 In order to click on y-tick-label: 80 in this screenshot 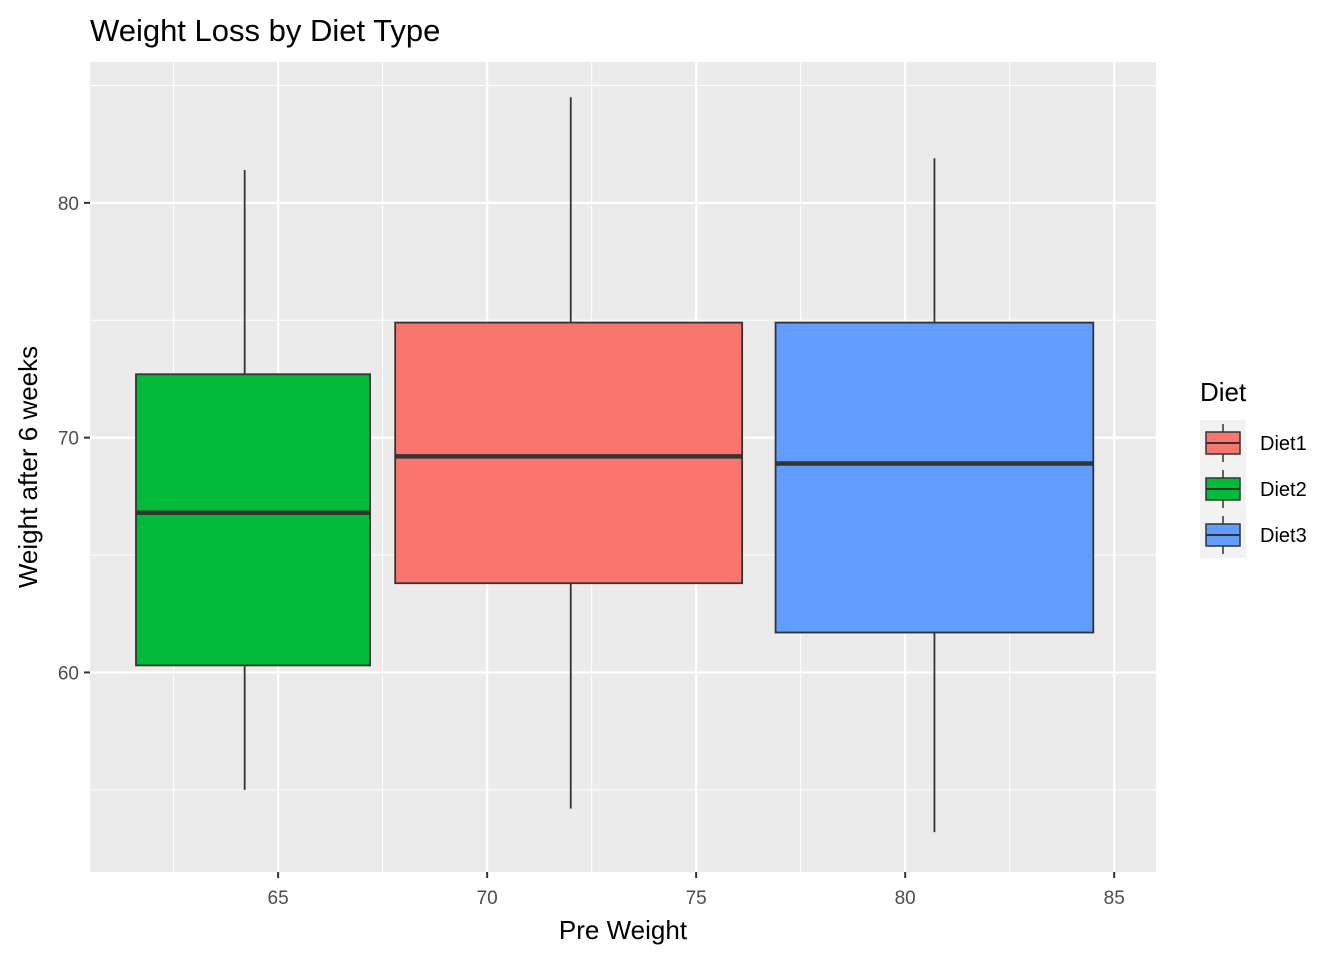, I will do `click(68, 204)`.